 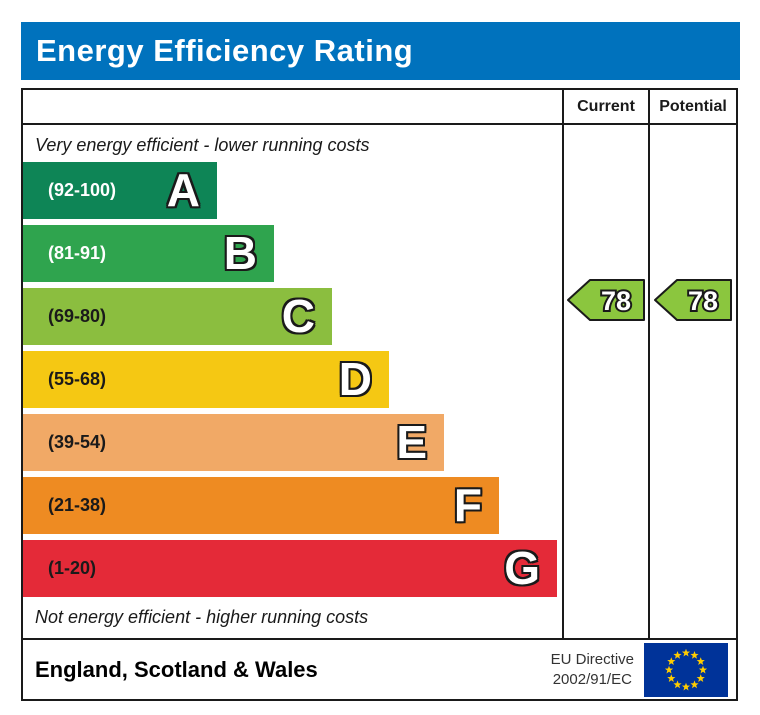 I want to click on current-rating-arrow: 78, so click(x=606, y=300).